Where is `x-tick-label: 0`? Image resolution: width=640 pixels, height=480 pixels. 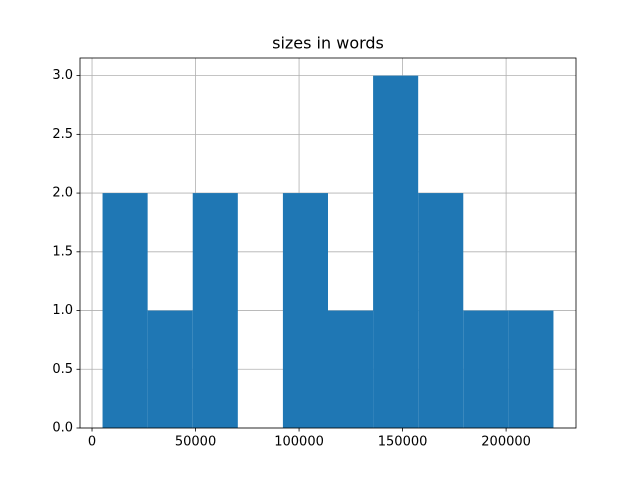
x-tick-label: 0 is located at coordinates (92, 442).